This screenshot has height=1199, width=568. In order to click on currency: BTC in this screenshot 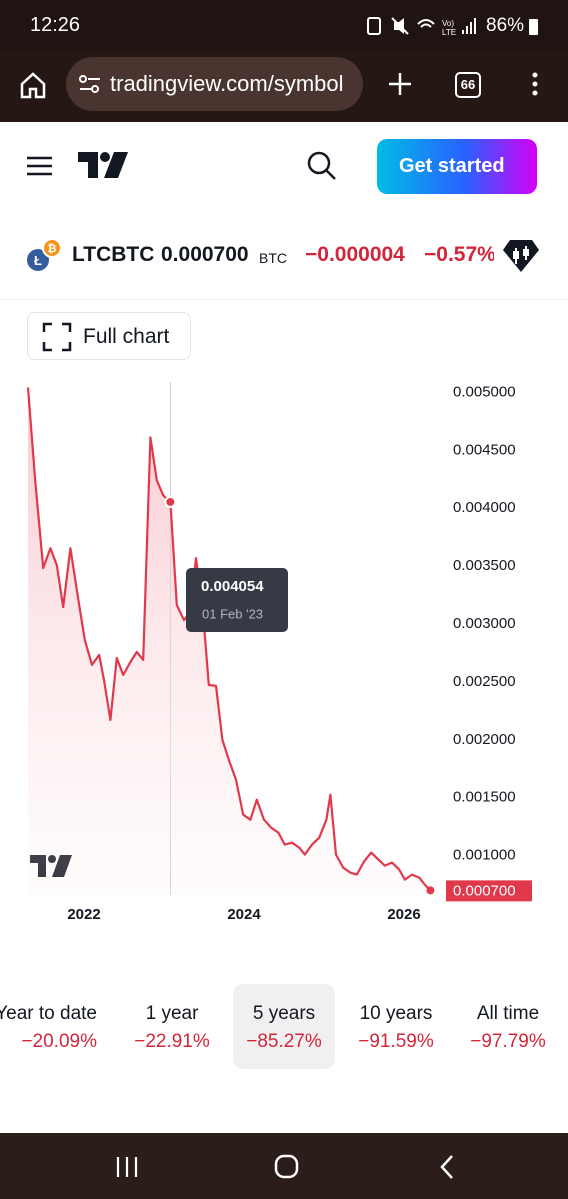, I will do `click(273, 258)`.